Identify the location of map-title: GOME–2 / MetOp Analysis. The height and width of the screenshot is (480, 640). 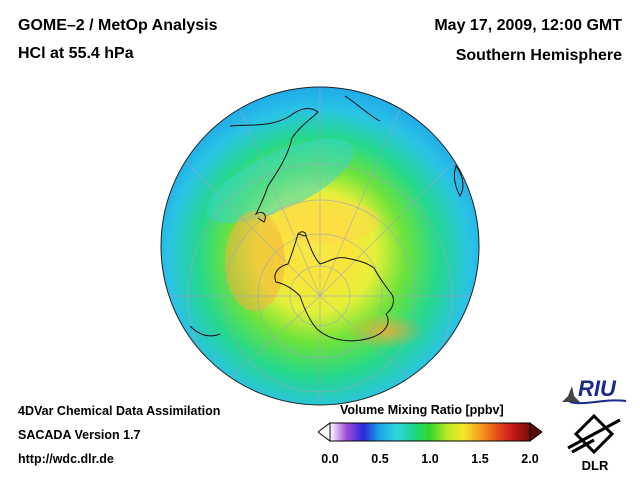
(118, 25).